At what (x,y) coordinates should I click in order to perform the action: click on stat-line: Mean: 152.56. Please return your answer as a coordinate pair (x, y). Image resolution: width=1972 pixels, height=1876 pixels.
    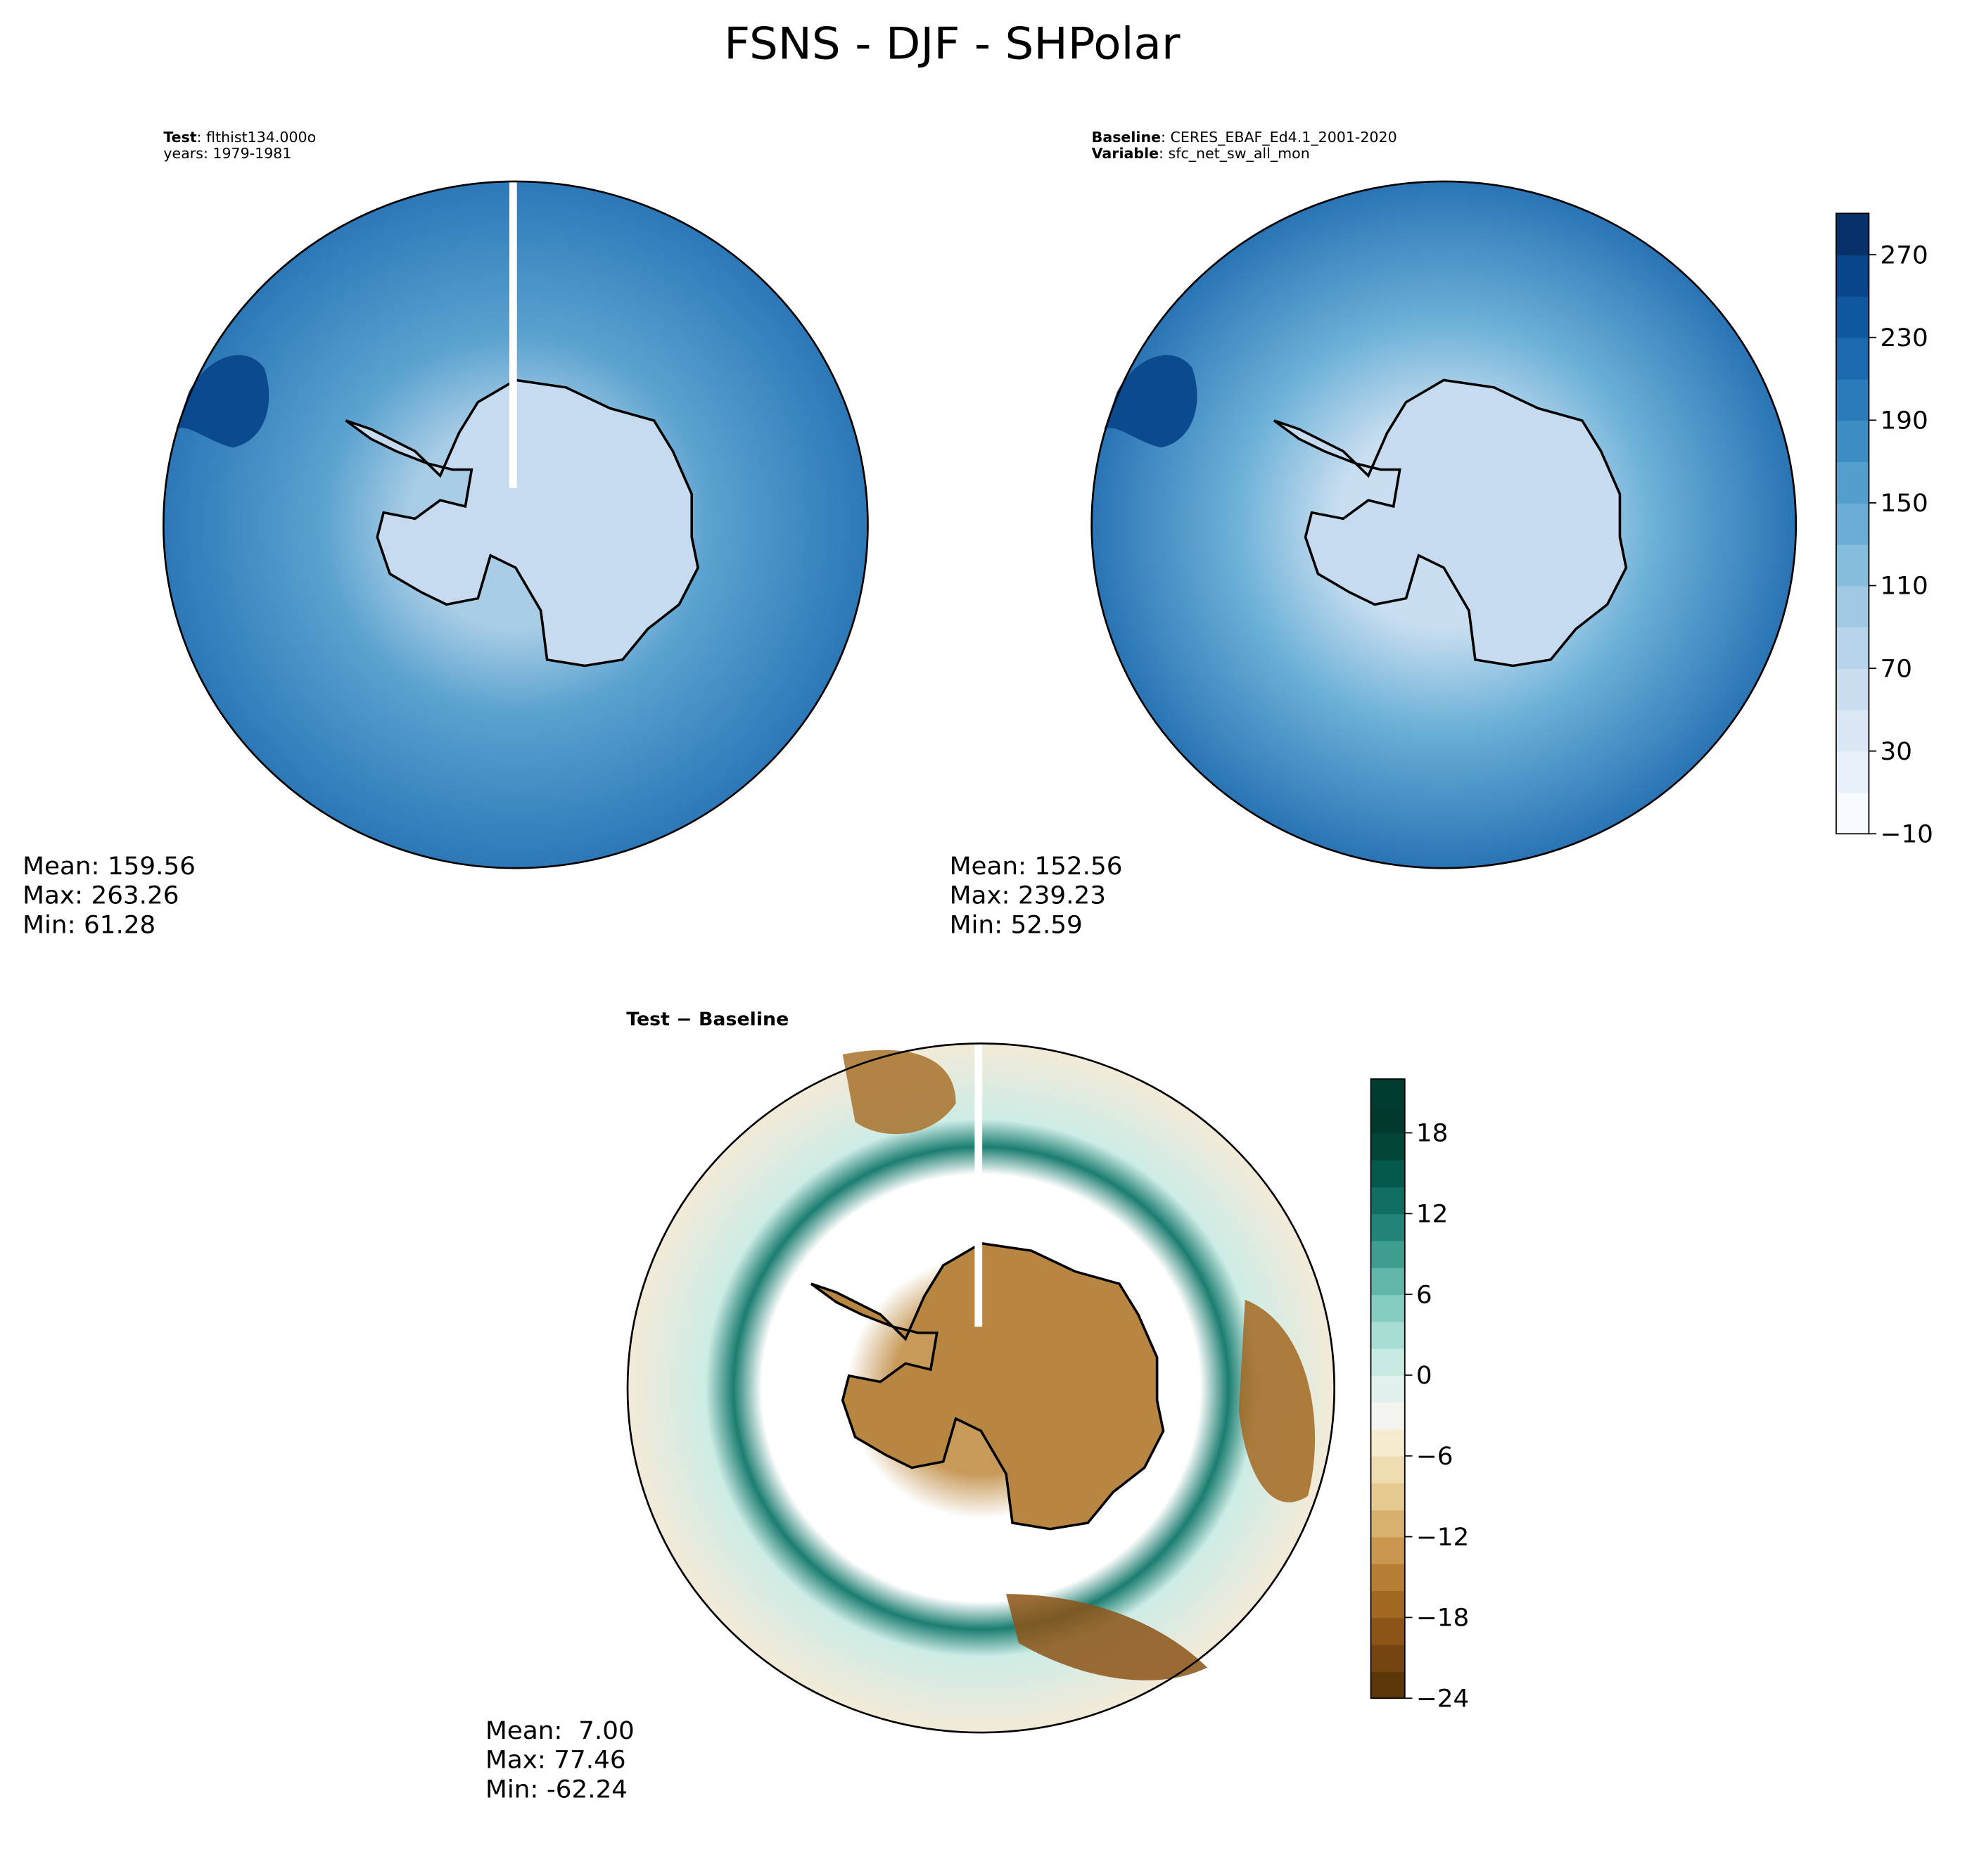
    Looking at the image, I should click on (1036, 866).